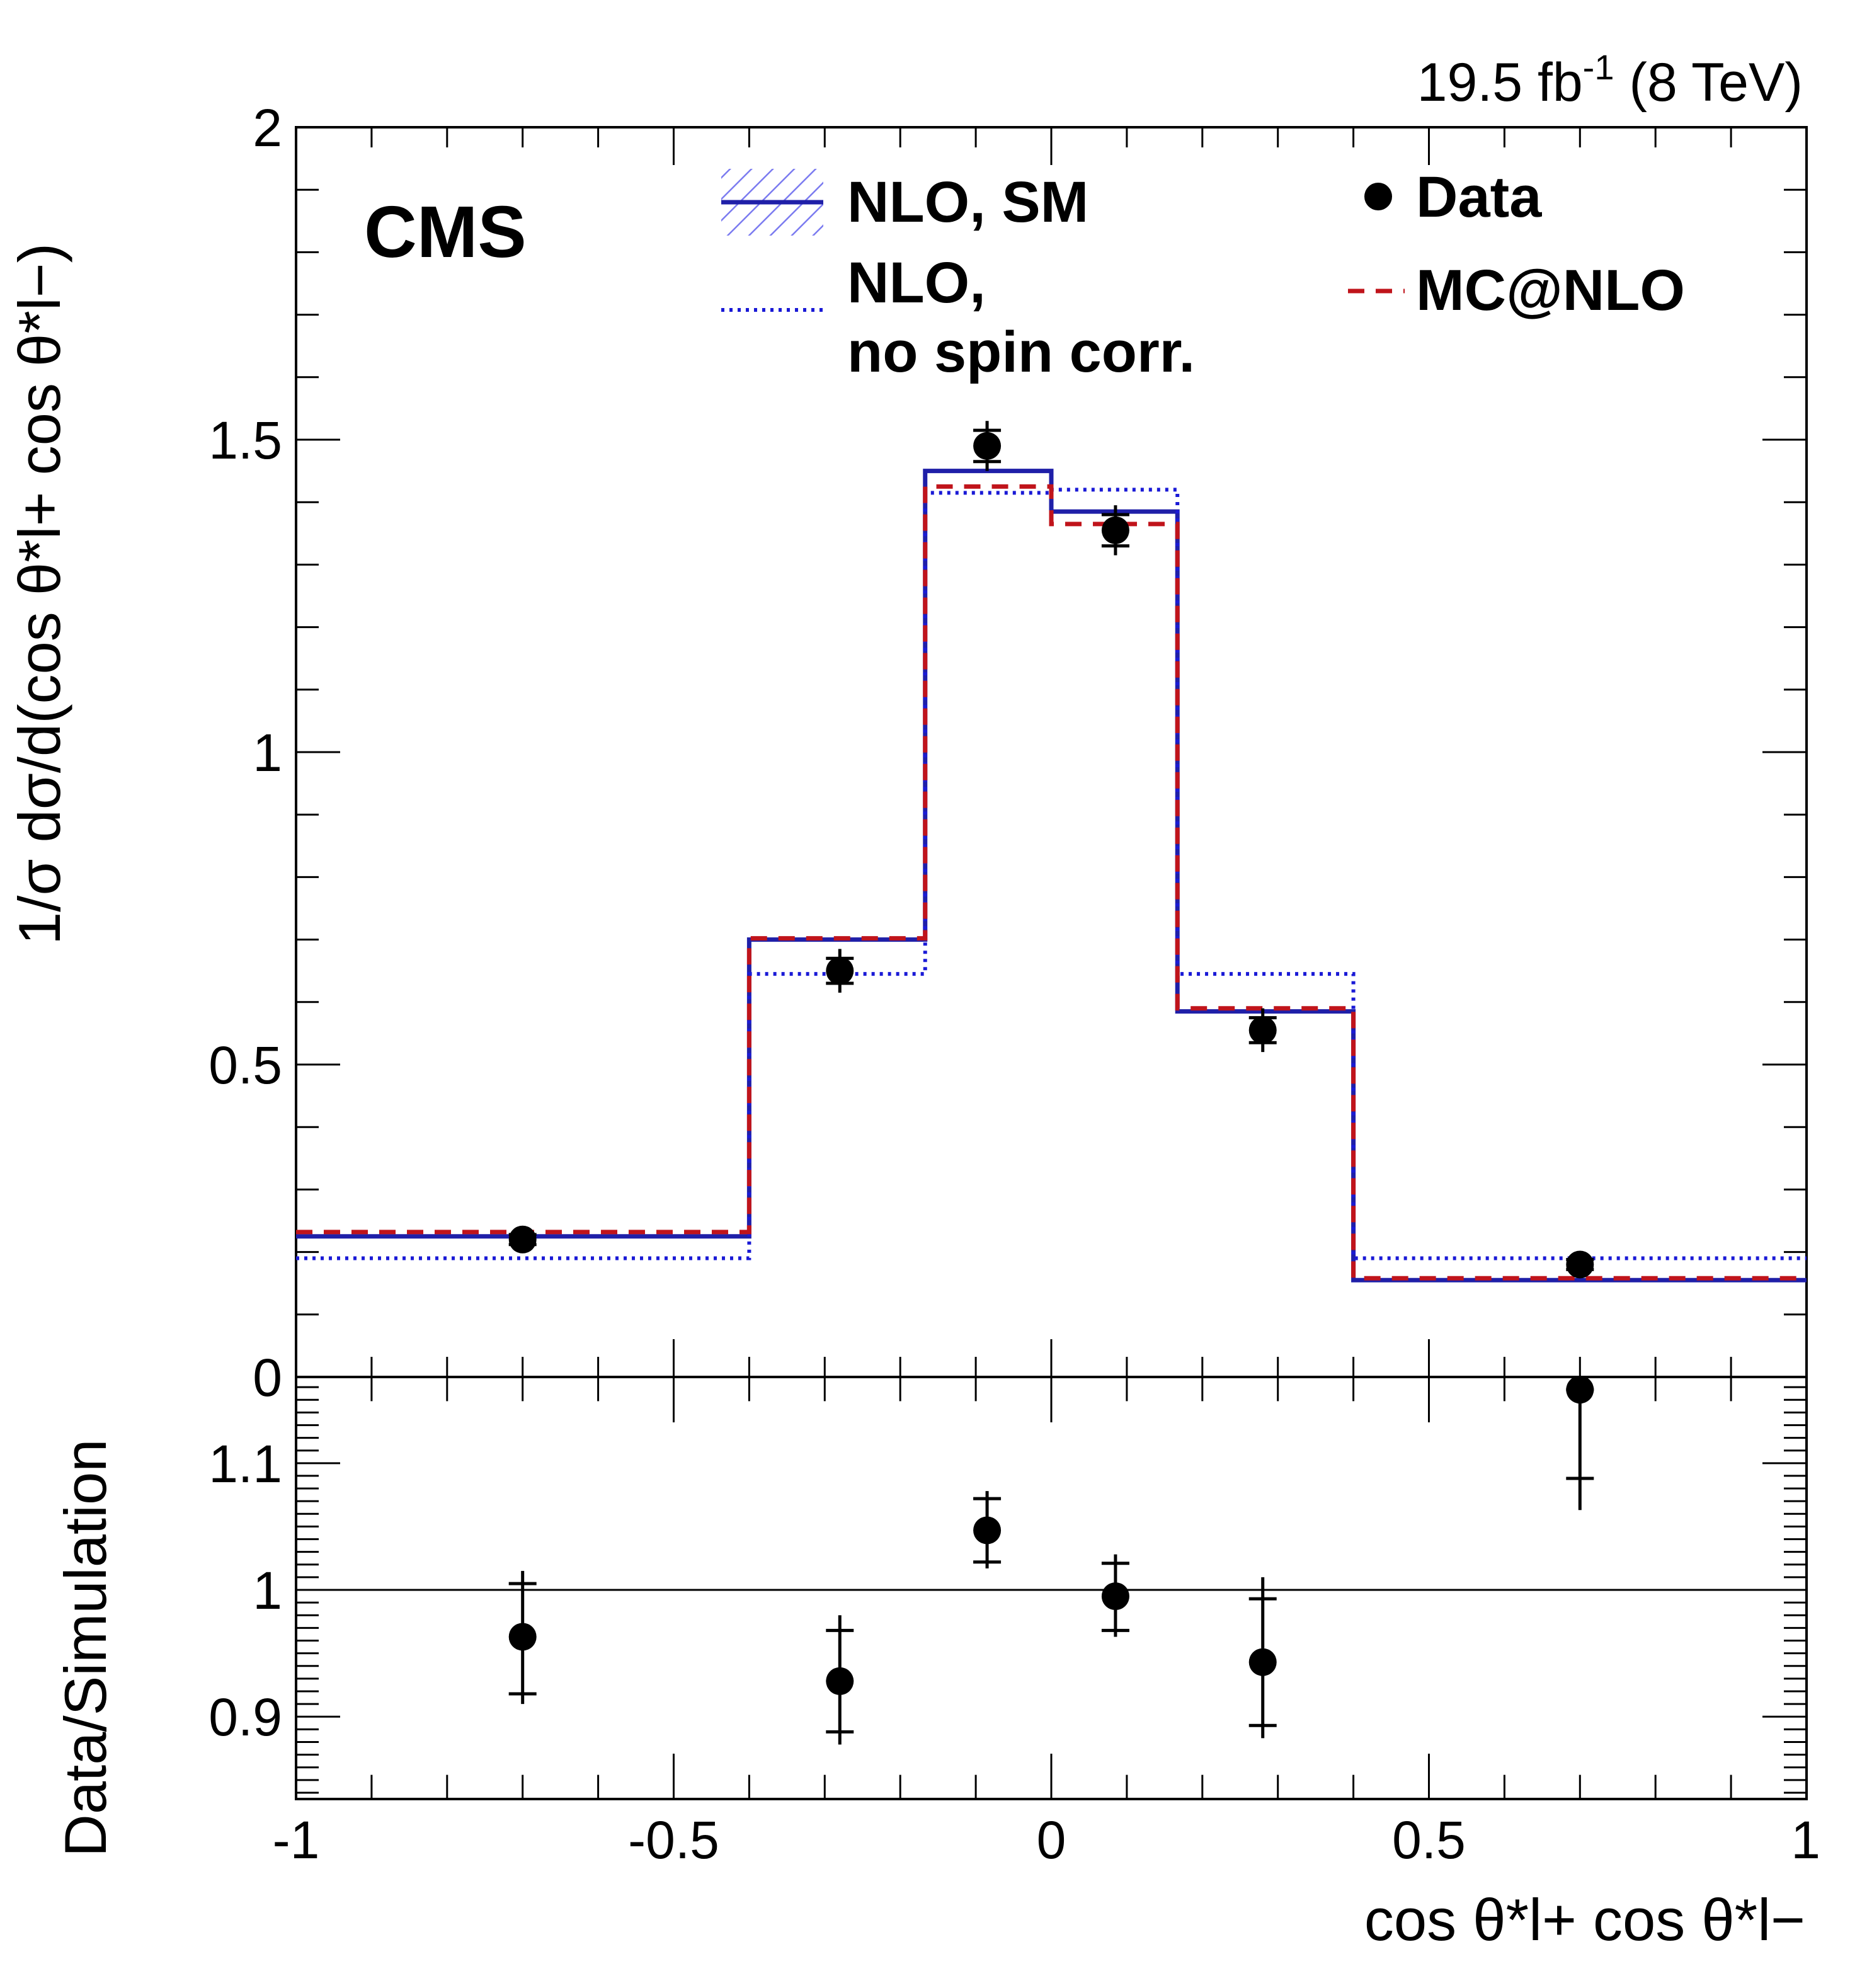 Image resolution: width=1850 pixels, height=1988 pixels. Describe the element at coordinates (1598, 67) in the screenshot. I see `lumi-exponent: -1` at that location.